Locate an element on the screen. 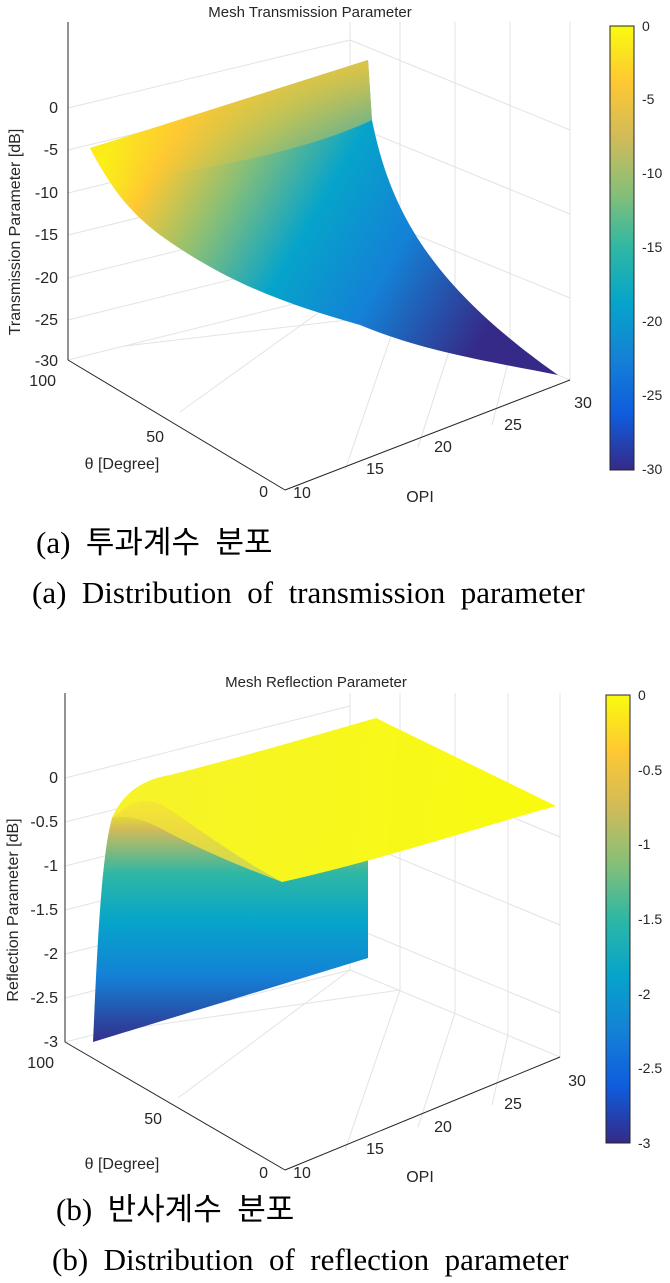 The image size is (670, 1283). caption-b-english: (b) Distribution of reflection parameter is located at coordinates (310, 1259).